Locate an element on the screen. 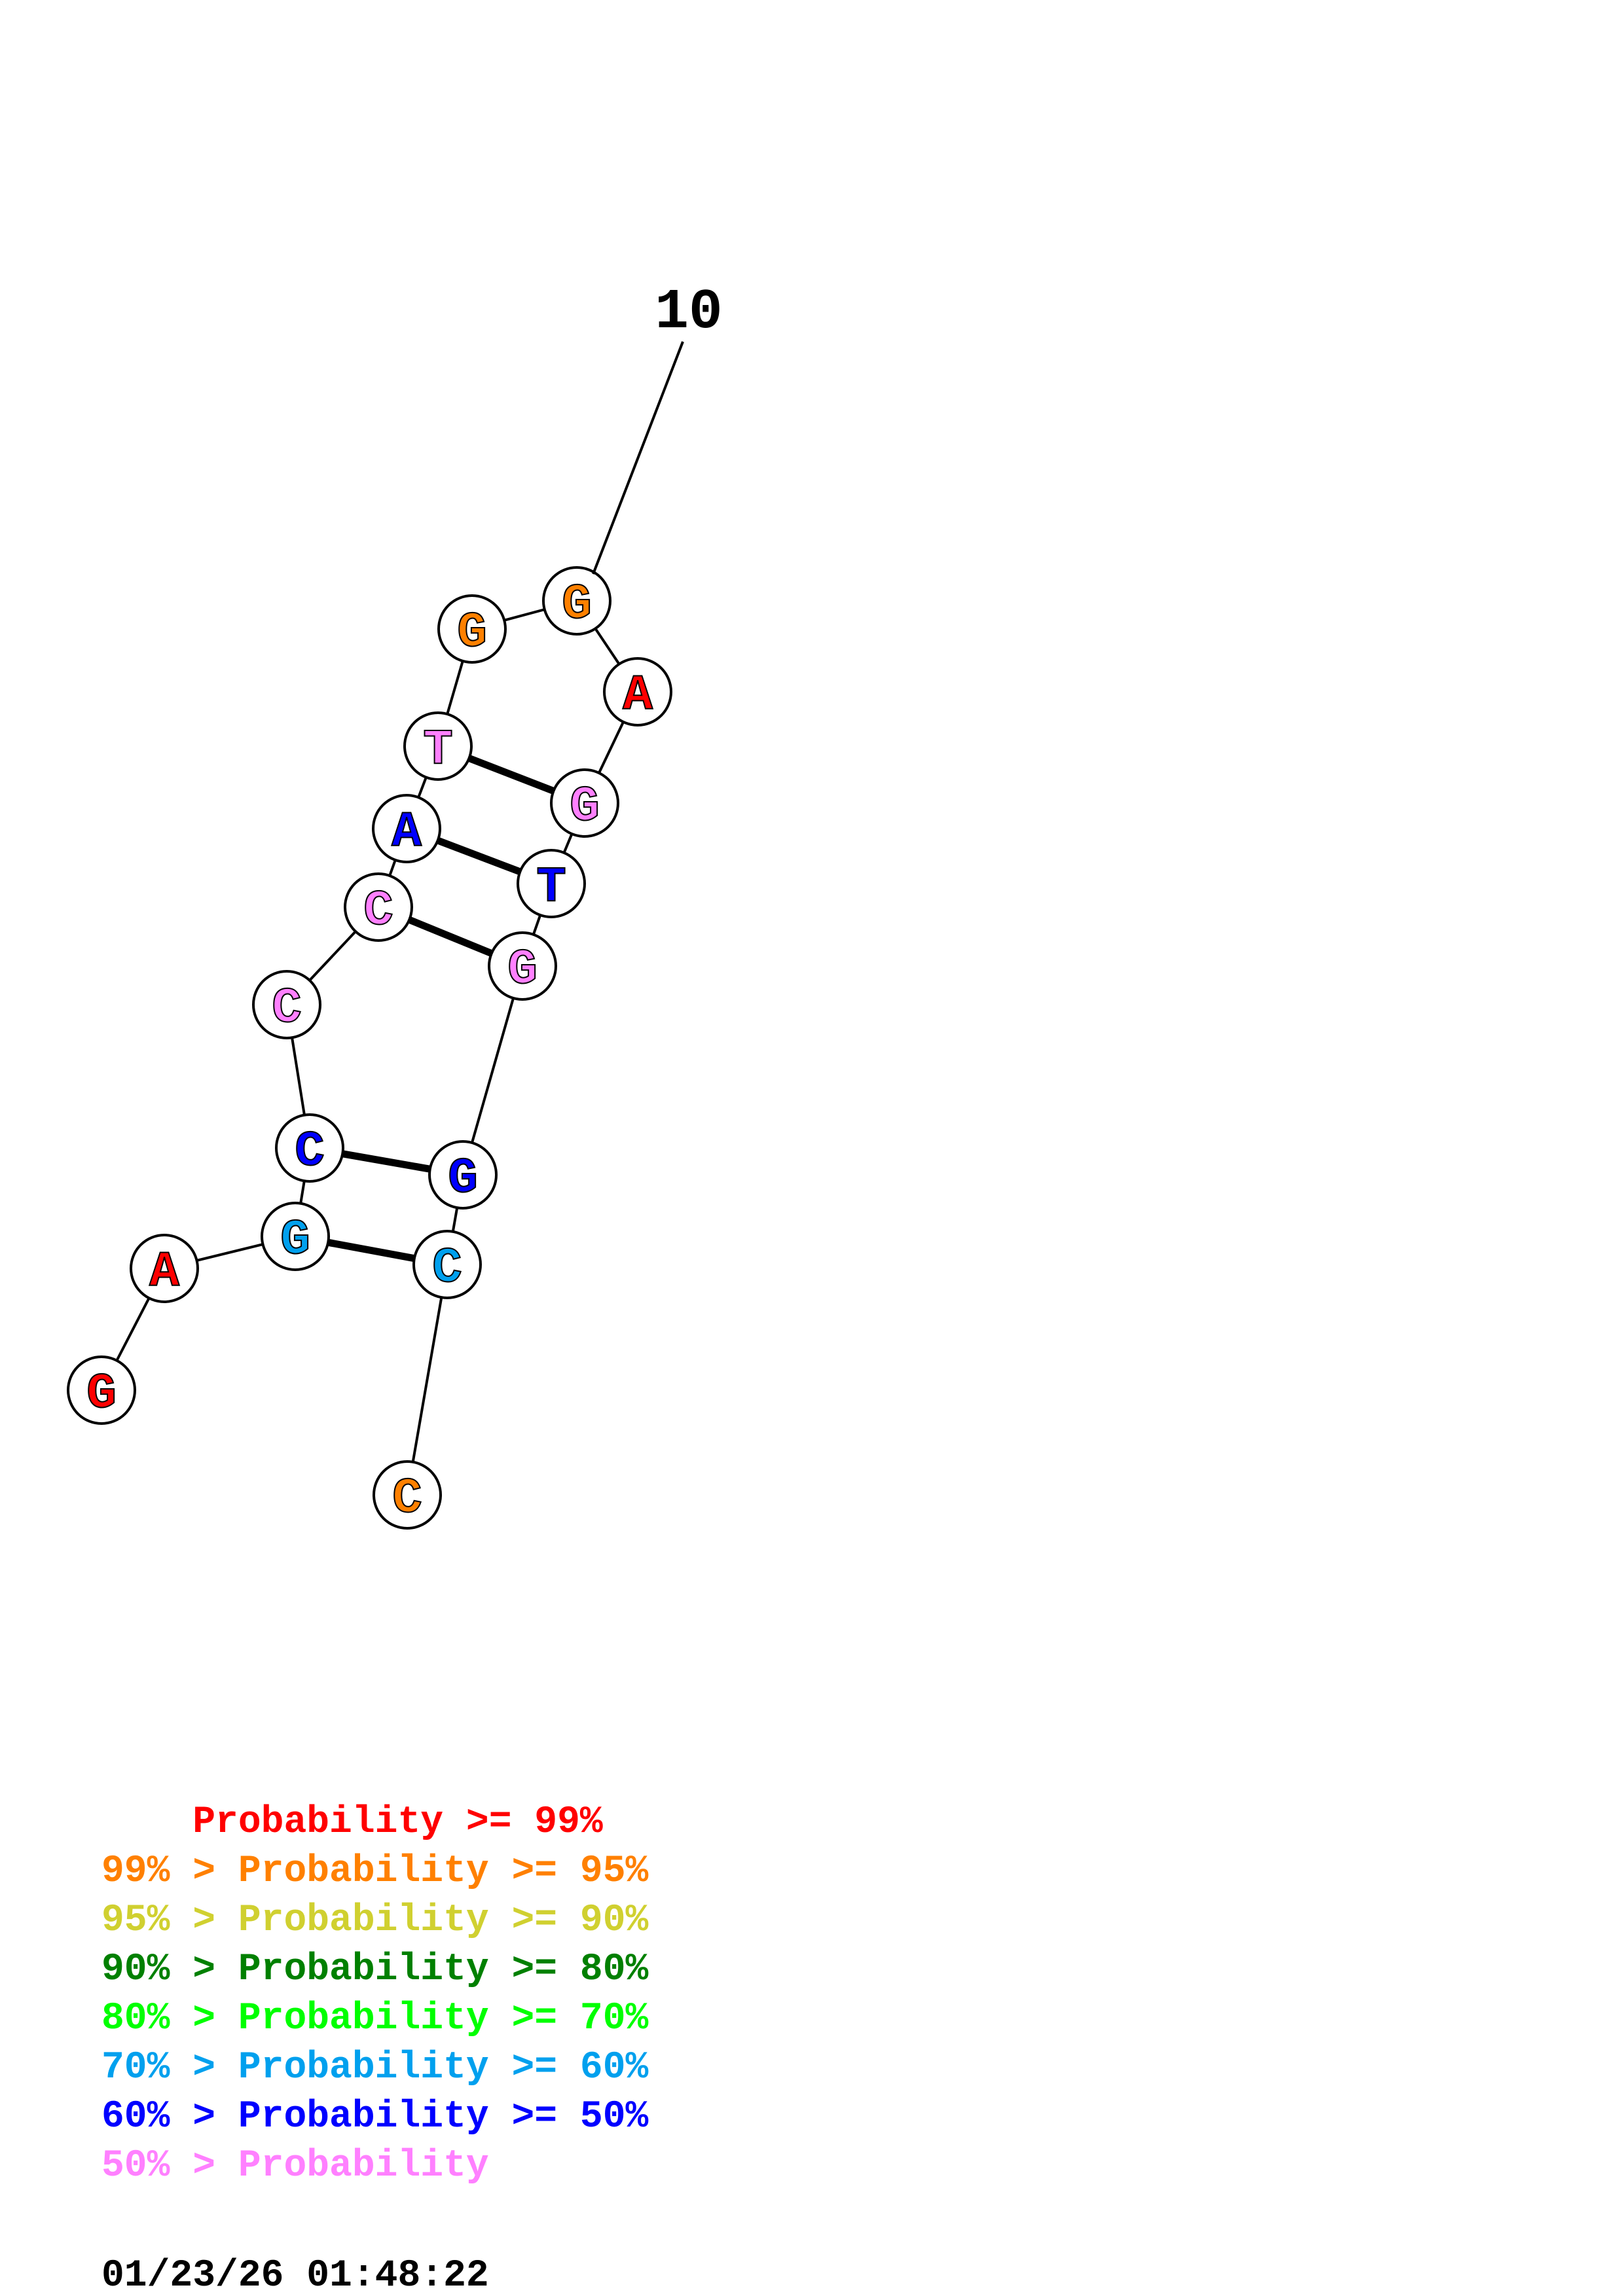 The width and height of the screenshot is (1623, 2296). legend-row: 80% > Probability >= 70% is located at coordinates (375, 2019).